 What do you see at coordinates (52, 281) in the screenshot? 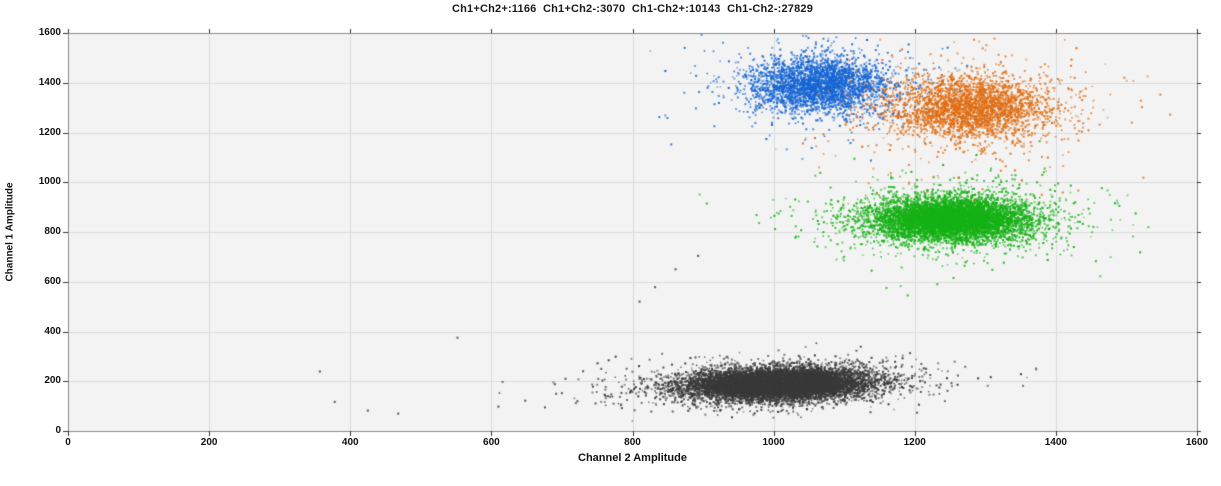
I see `y-tick-label: 600` at bounding box center [52, 281].